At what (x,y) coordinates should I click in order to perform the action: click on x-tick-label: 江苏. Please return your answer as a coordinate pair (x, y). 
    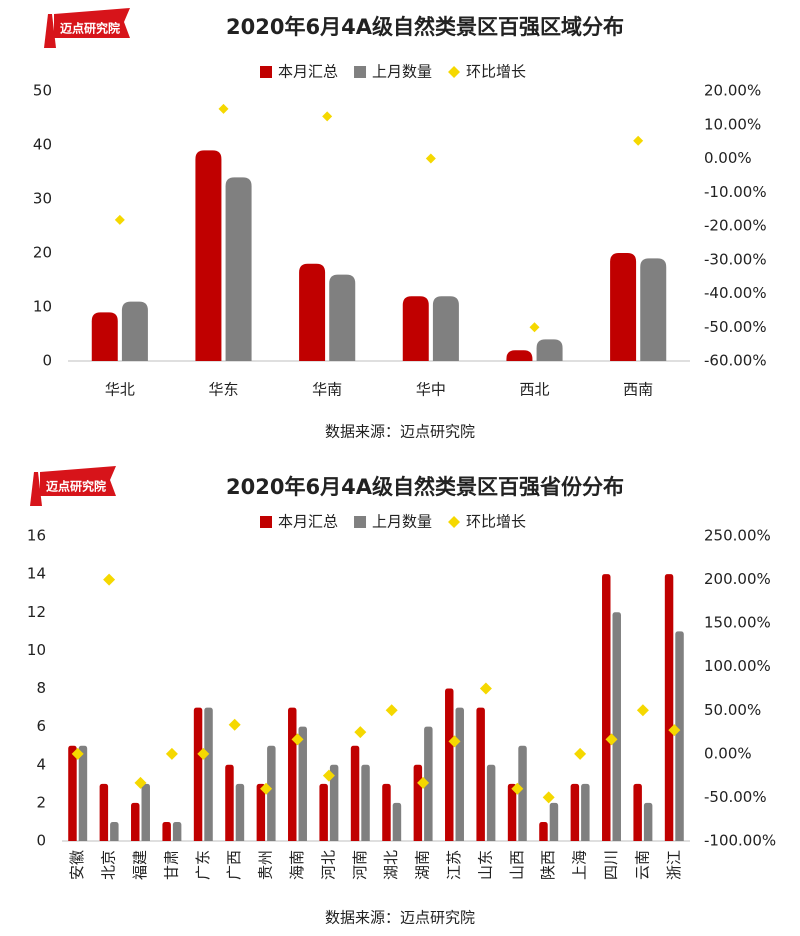
    Looking at the image, I should click on (454, 865).